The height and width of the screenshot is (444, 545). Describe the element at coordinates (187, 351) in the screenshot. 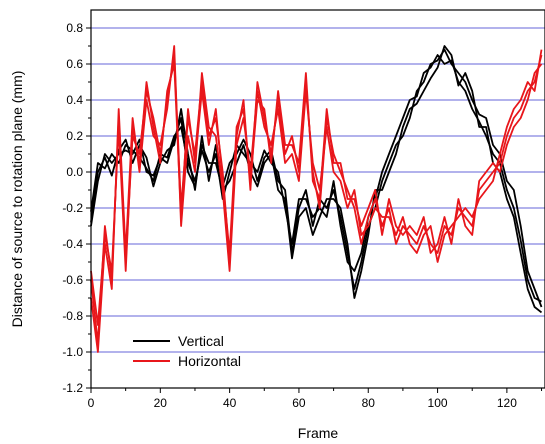

I see `legend: Vertical Horizontal` at that location.